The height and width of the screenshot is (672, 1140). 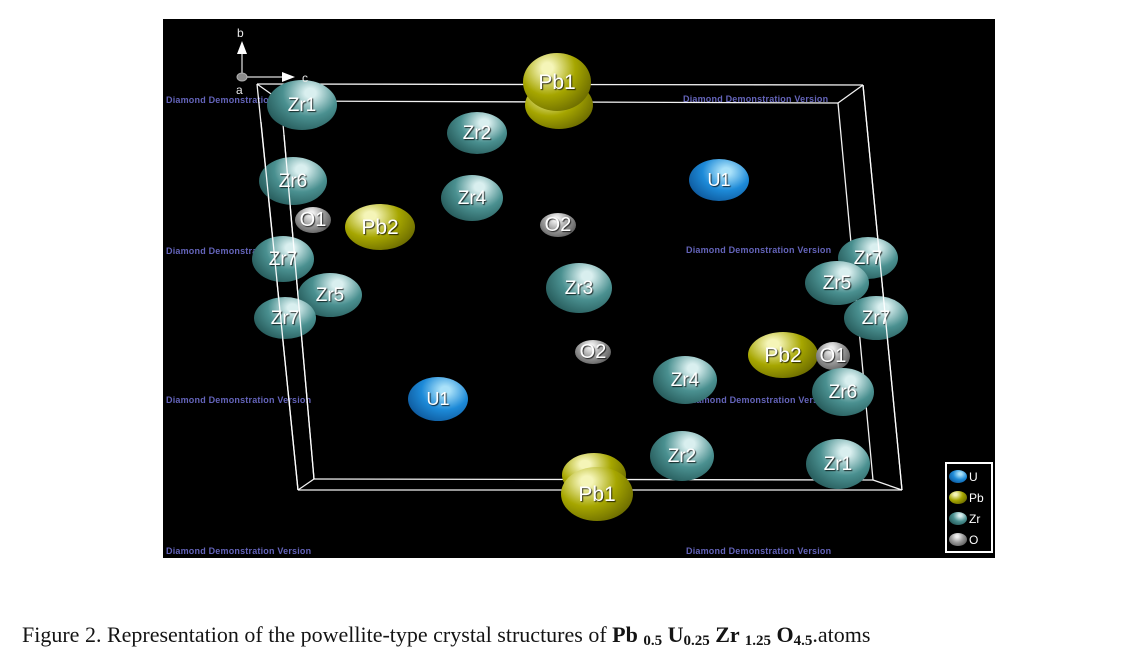 What do you see at coordinates (242, 47) in the screenshot?
I see `axis-b-arrow-icon` at bounding box center [242, 47].